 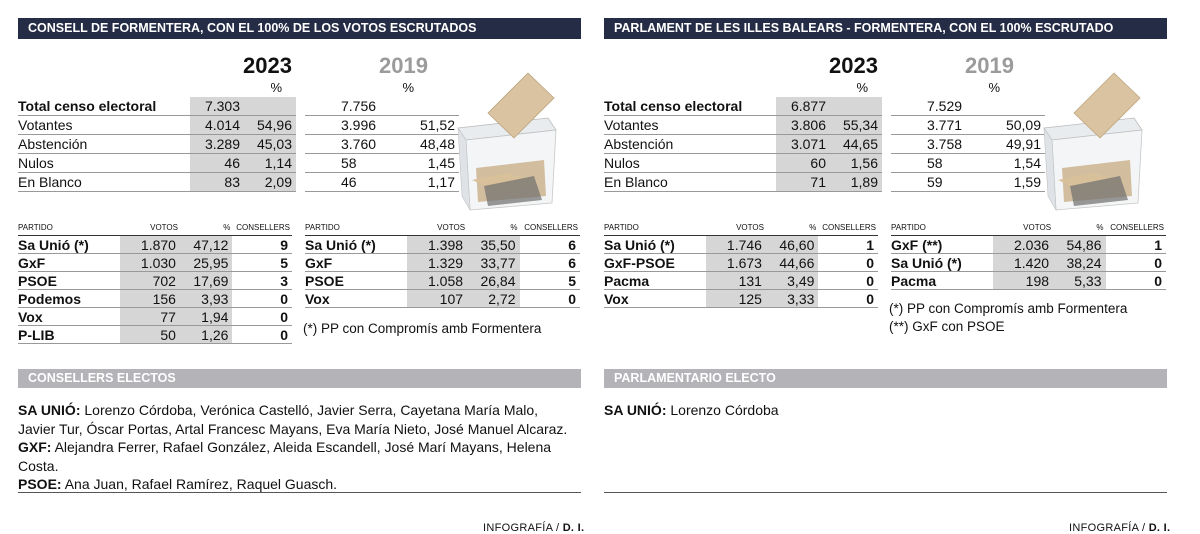 I want to click on census-row: Nulos 46 1,14, so click(x=157, y=163).